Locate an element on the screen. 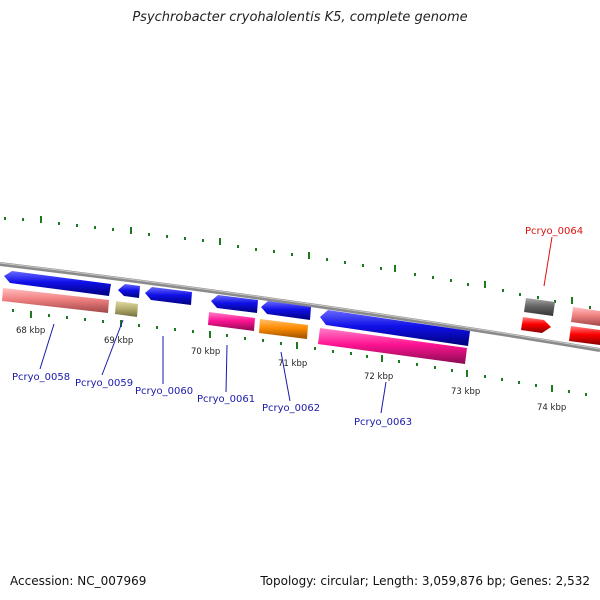  scale-label-74kbp: 74 kbp is located at coordinates (551, 408).